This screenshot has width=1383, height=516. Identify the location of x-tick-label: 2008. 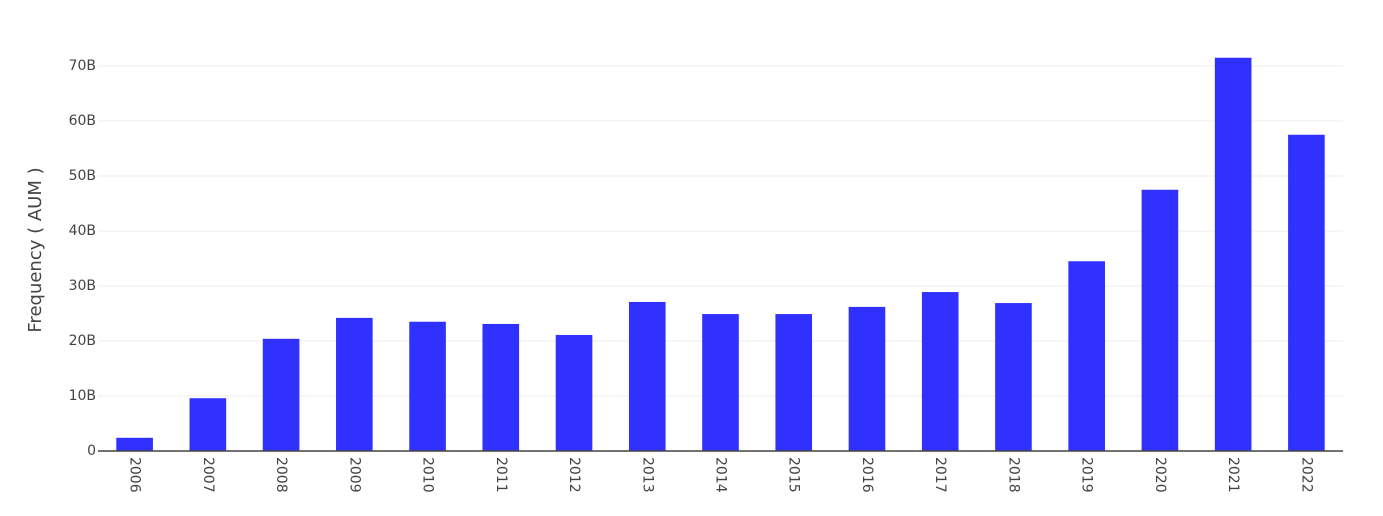
(281, 475).